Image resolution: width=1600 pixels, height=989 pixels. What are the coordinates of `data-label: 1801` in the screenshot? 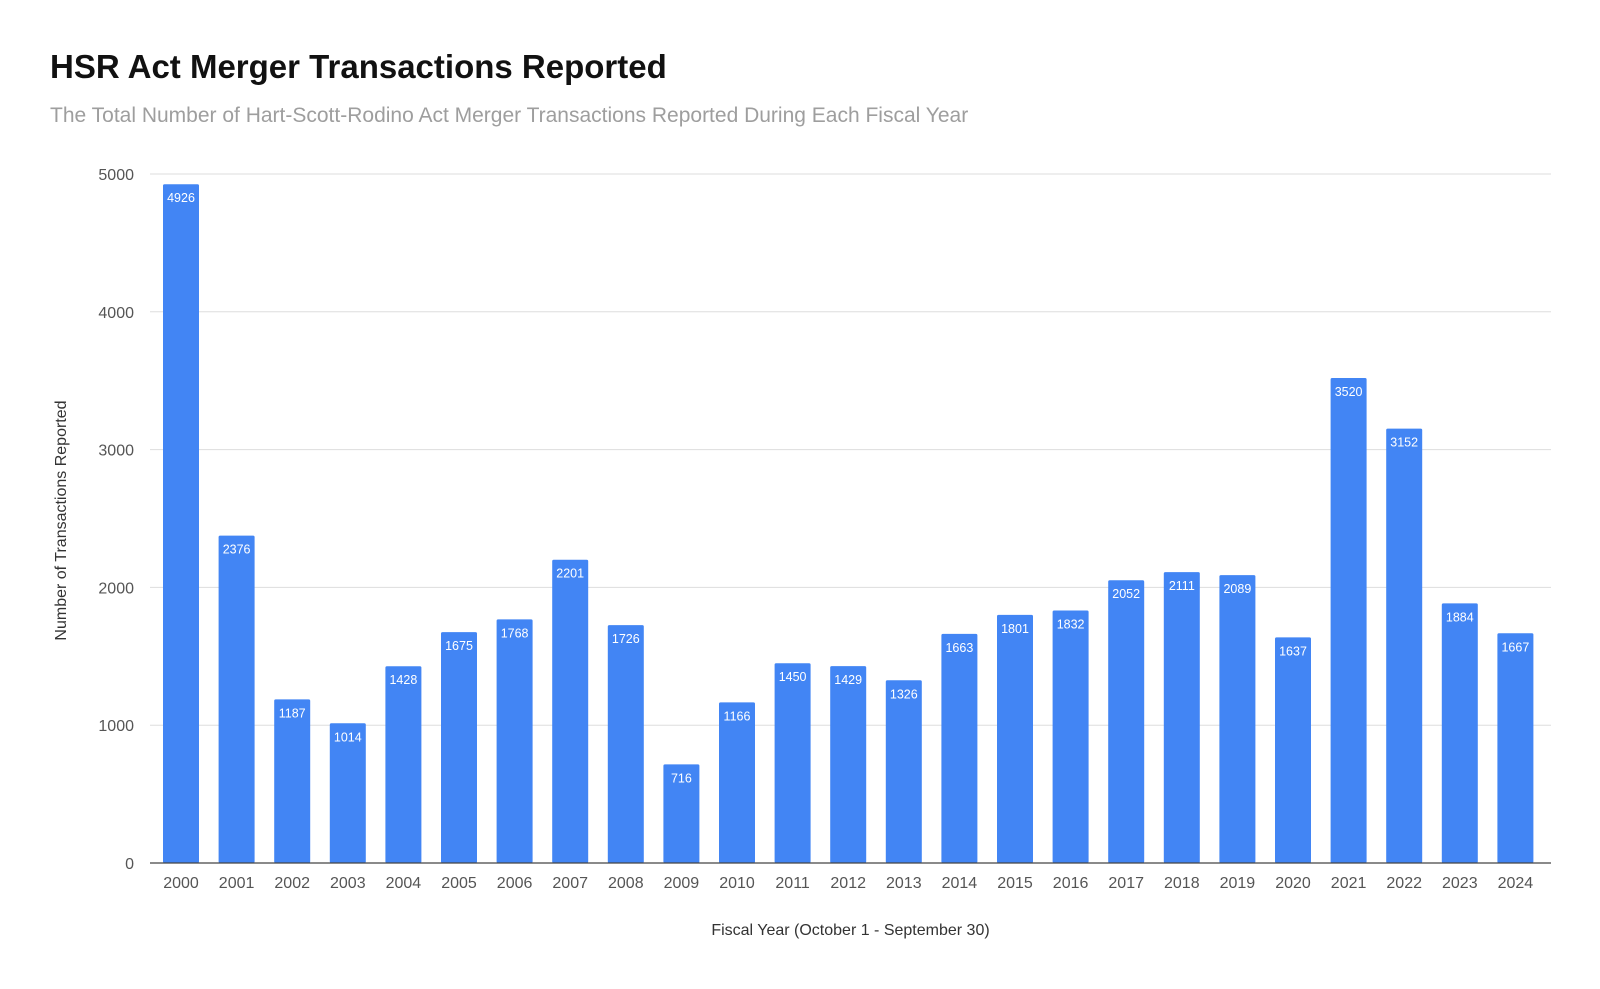 It's located at (1015, 629).